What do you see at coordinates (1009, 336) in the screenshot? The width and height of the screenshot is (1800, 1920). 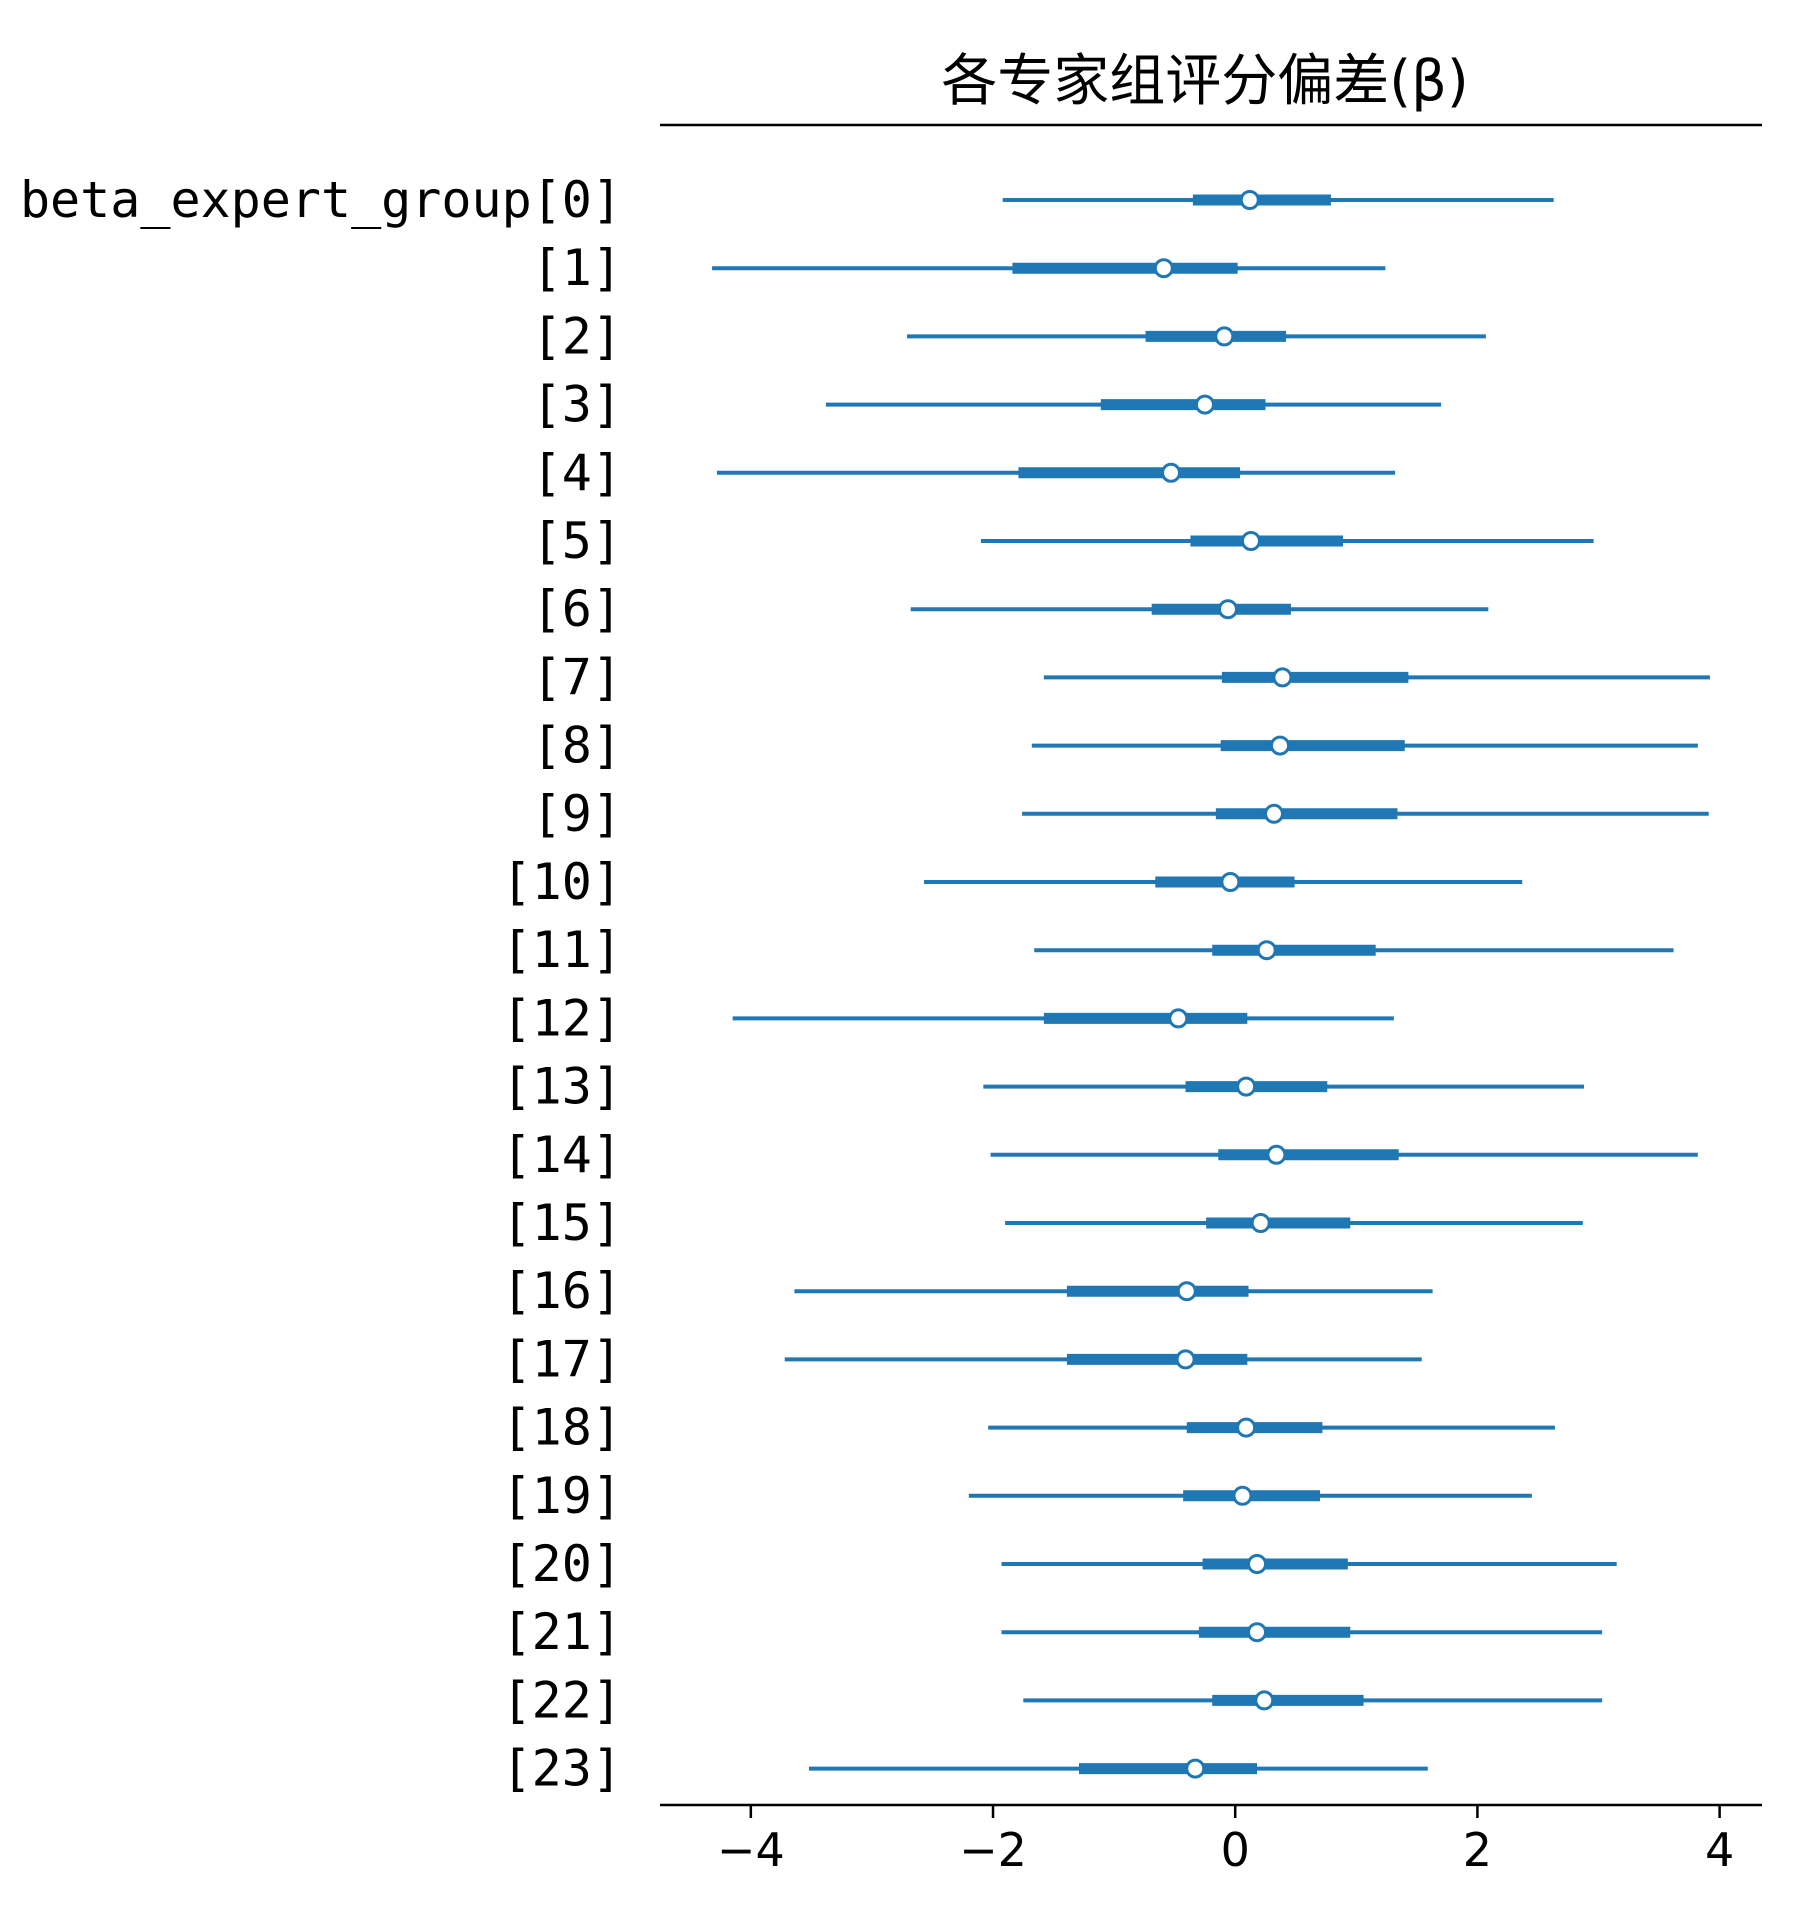 I see `forest-row: [2]` at bounding box center [1009, 336].